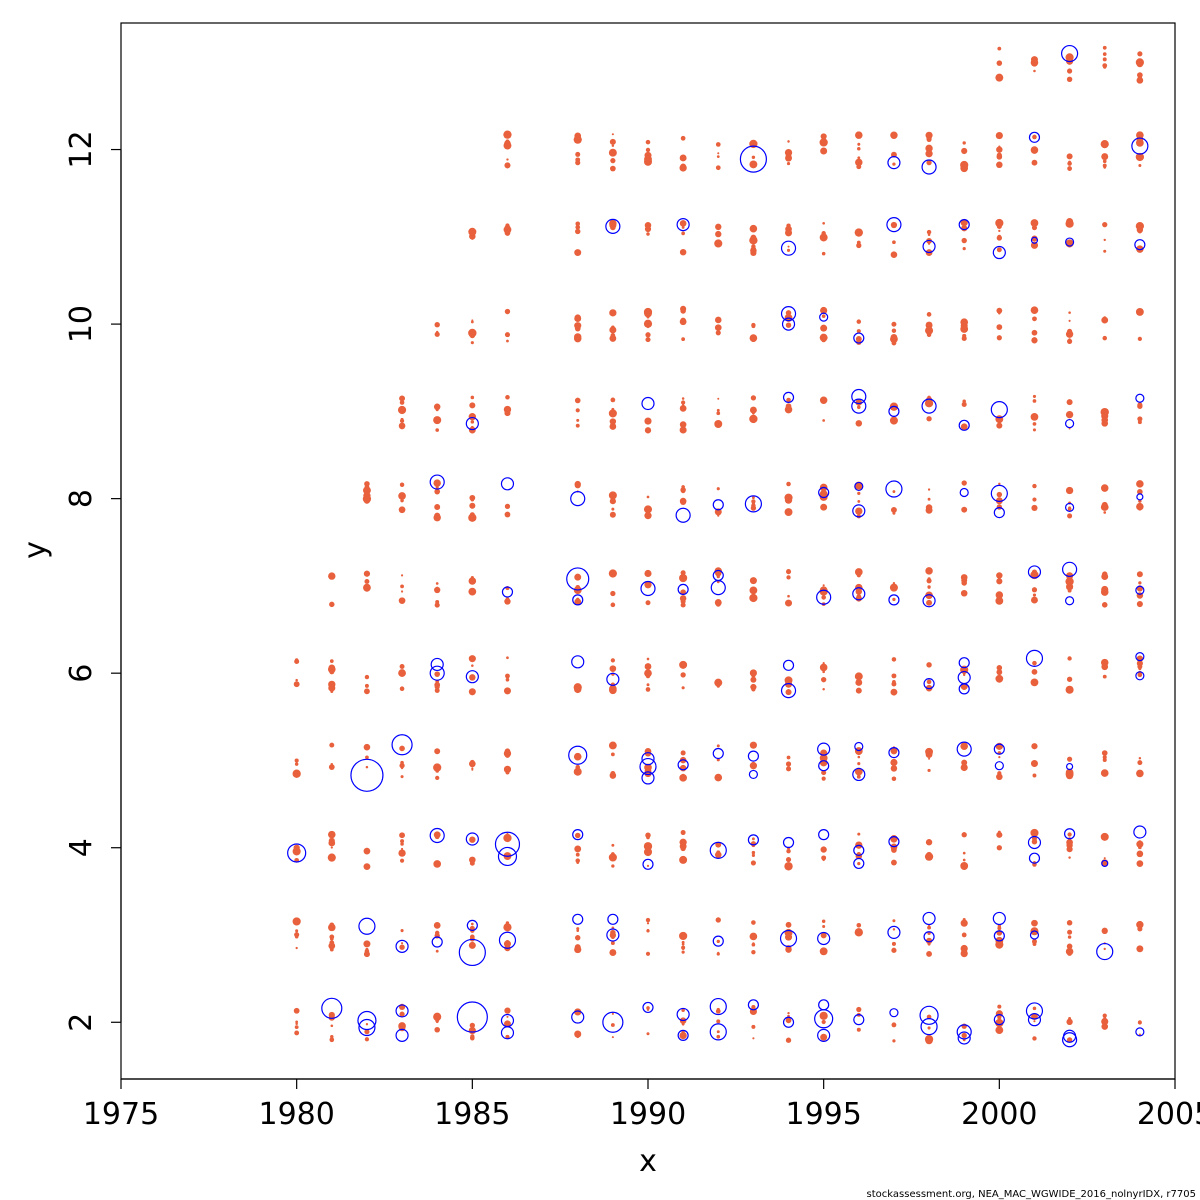 Image resolution: width=1200 pixels, height=1200 pixels. Describe the element at coordinates (121, 1114) in the screenshot. I see `x-tick-label: 1975` at that location.